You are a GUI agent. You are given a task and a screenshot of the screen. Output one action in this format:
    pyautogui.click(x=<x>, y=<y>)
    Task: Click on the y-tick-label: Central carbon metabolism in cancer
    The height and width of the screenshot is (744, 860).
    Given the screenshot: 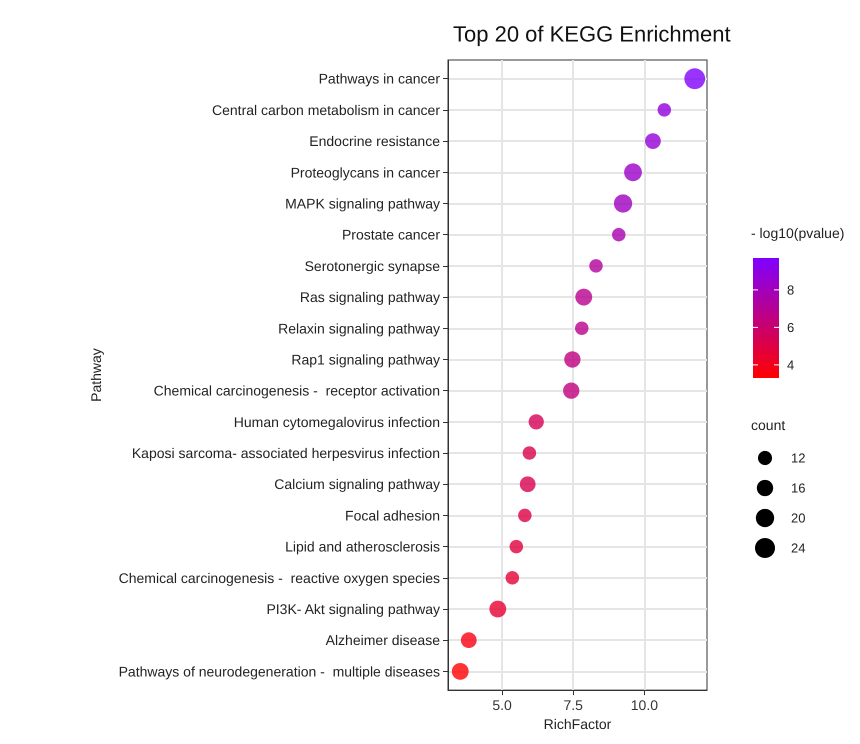 What is the action you would take?
    pyautogui.click(x=326, y=110)
    